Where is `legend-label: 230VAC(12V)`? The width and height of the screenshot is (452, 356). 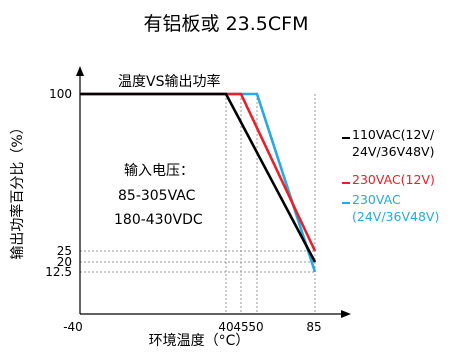 legend-label: 230VAC(12V) is located at coordinates (393, 179).